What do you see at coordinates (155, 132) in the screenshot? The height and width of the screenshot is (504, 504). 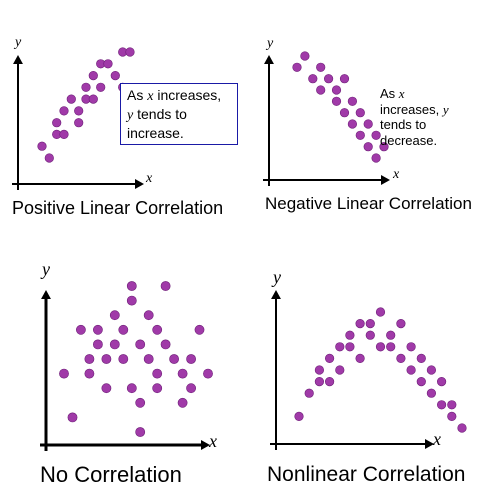 I see `note-text: increase.` at bounding box center [155, 132].